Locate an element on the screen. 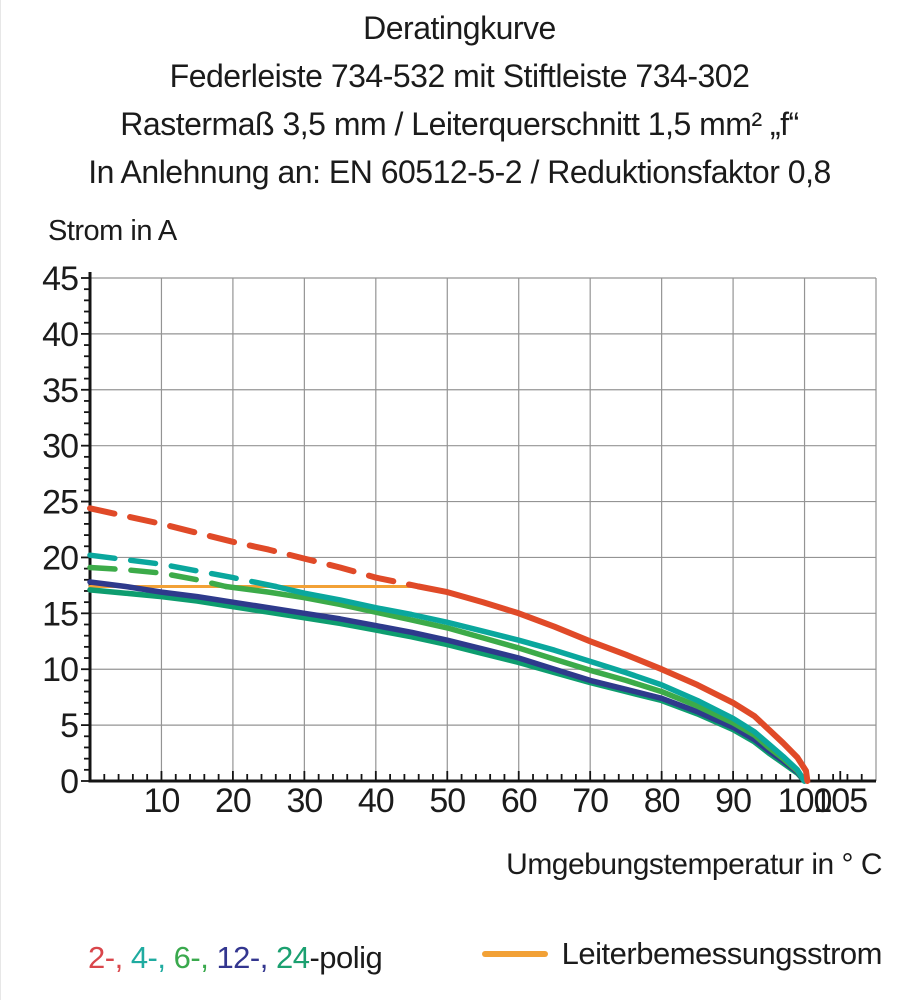  curve-4-polig-dashed is located at coordinates (183, 571).